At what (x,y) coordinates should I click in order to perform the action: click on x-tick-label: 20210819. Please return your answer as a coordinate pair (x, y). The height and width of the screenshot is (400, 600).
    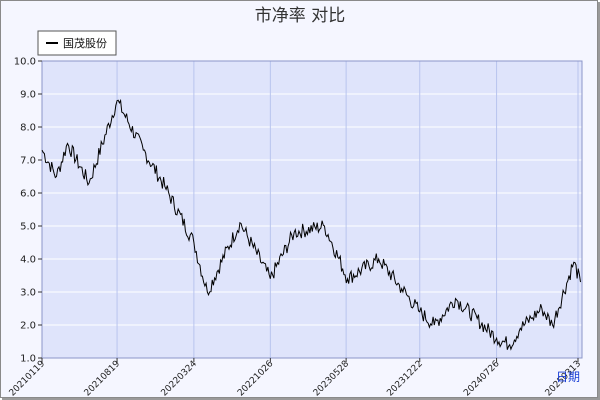
    Looking at the image, I should click on (103, 379).